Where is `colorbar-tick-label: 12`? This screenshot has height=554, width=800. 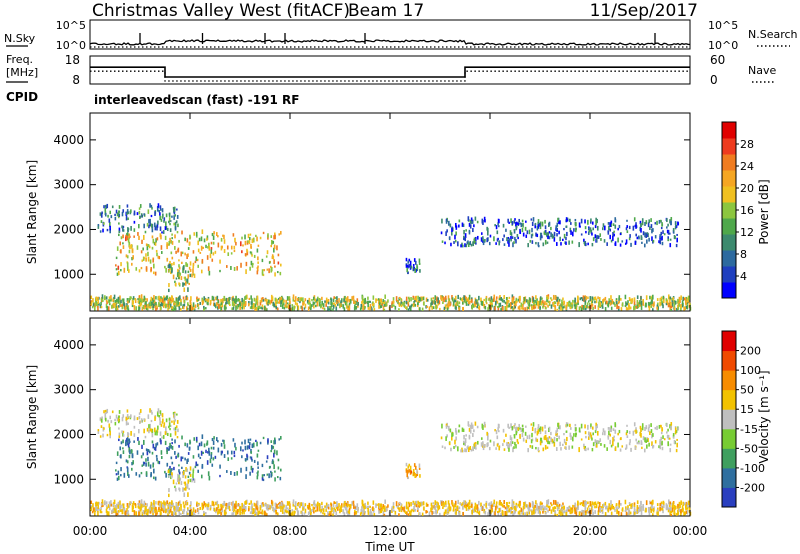 colorbar-tick-label: 12 is located at coordinates (747, 232).